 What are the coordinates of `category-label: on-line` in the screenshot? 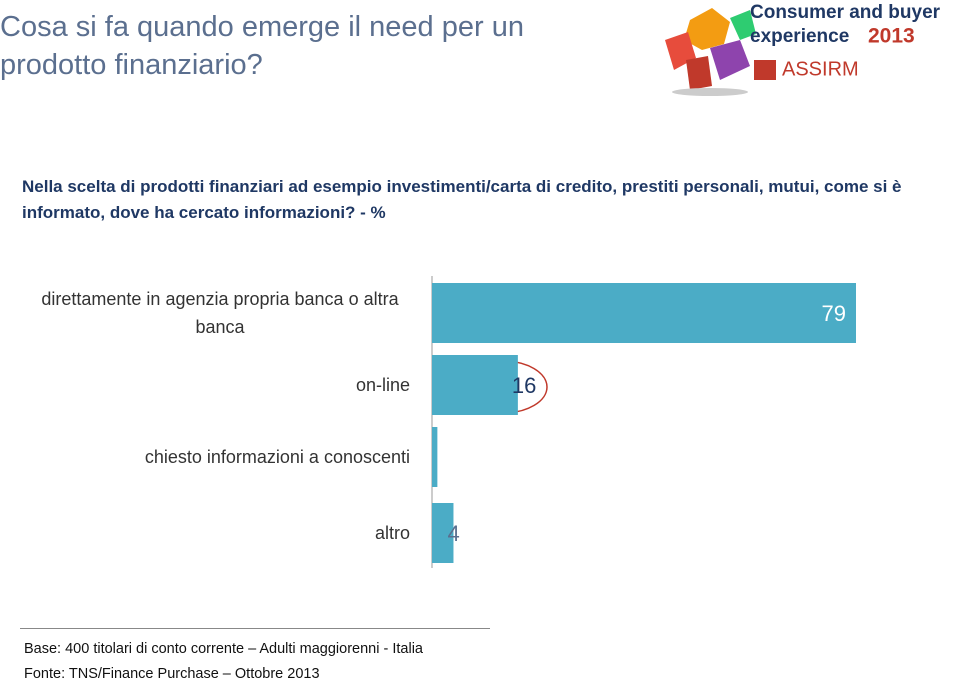 It's located at (382, 385).